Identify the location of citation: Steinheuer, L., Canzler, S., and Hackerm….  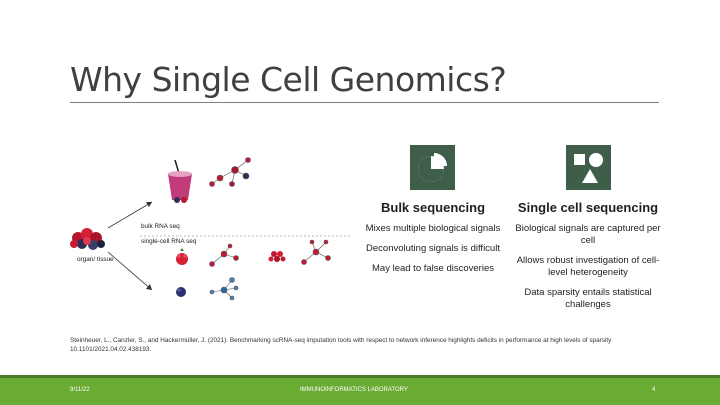
(341, 345).